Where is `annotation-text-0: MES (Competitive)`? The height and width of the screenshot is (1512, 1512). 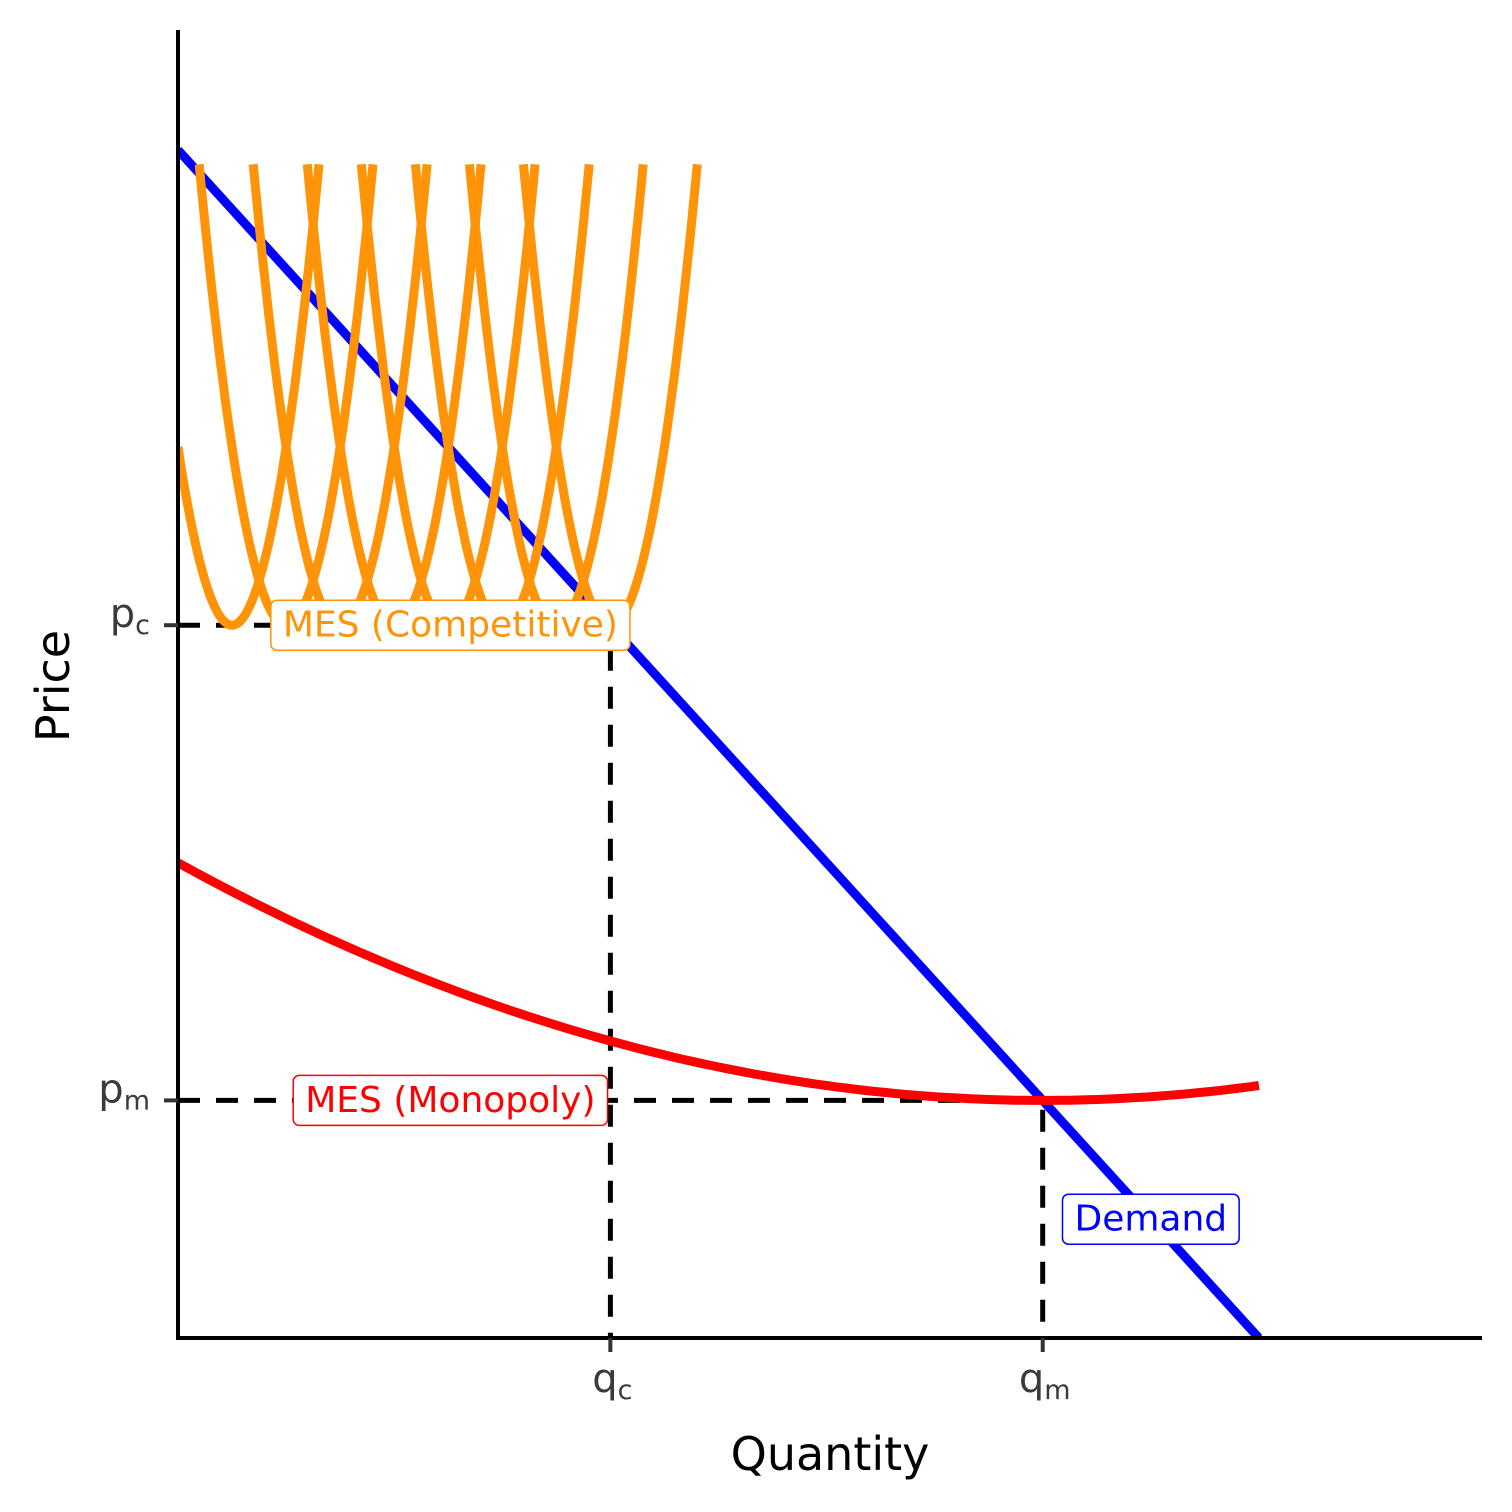 annotation-text-0: MES (Competitive) is located at coordinates (450, 625).